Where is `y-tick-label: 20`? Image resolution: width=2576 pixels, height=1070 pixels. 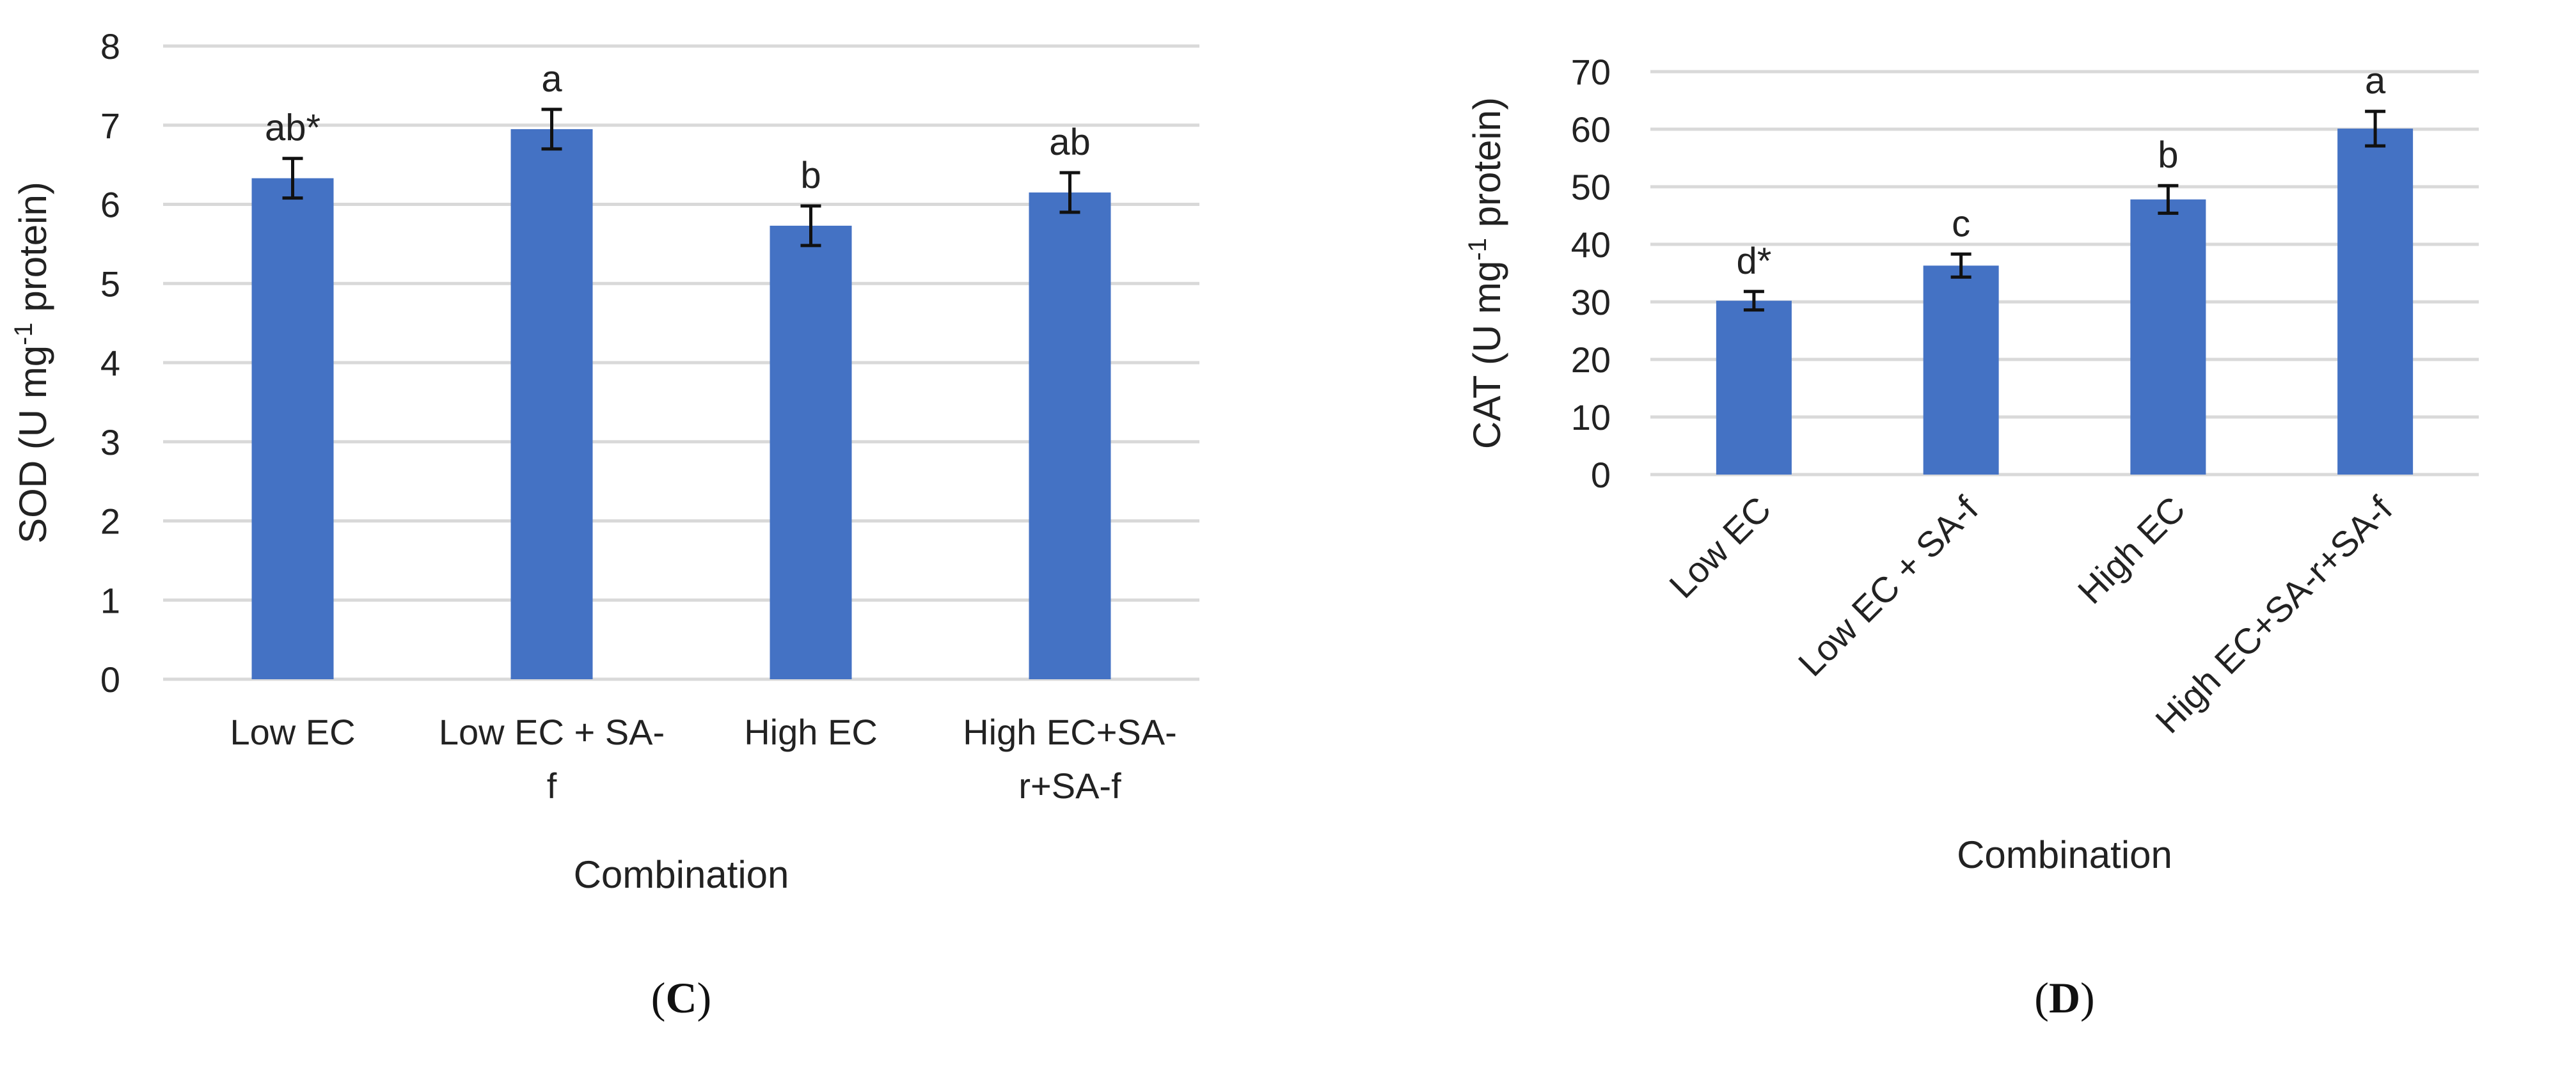 y-tick-label: 20 is located at coordinates (1591, 360).